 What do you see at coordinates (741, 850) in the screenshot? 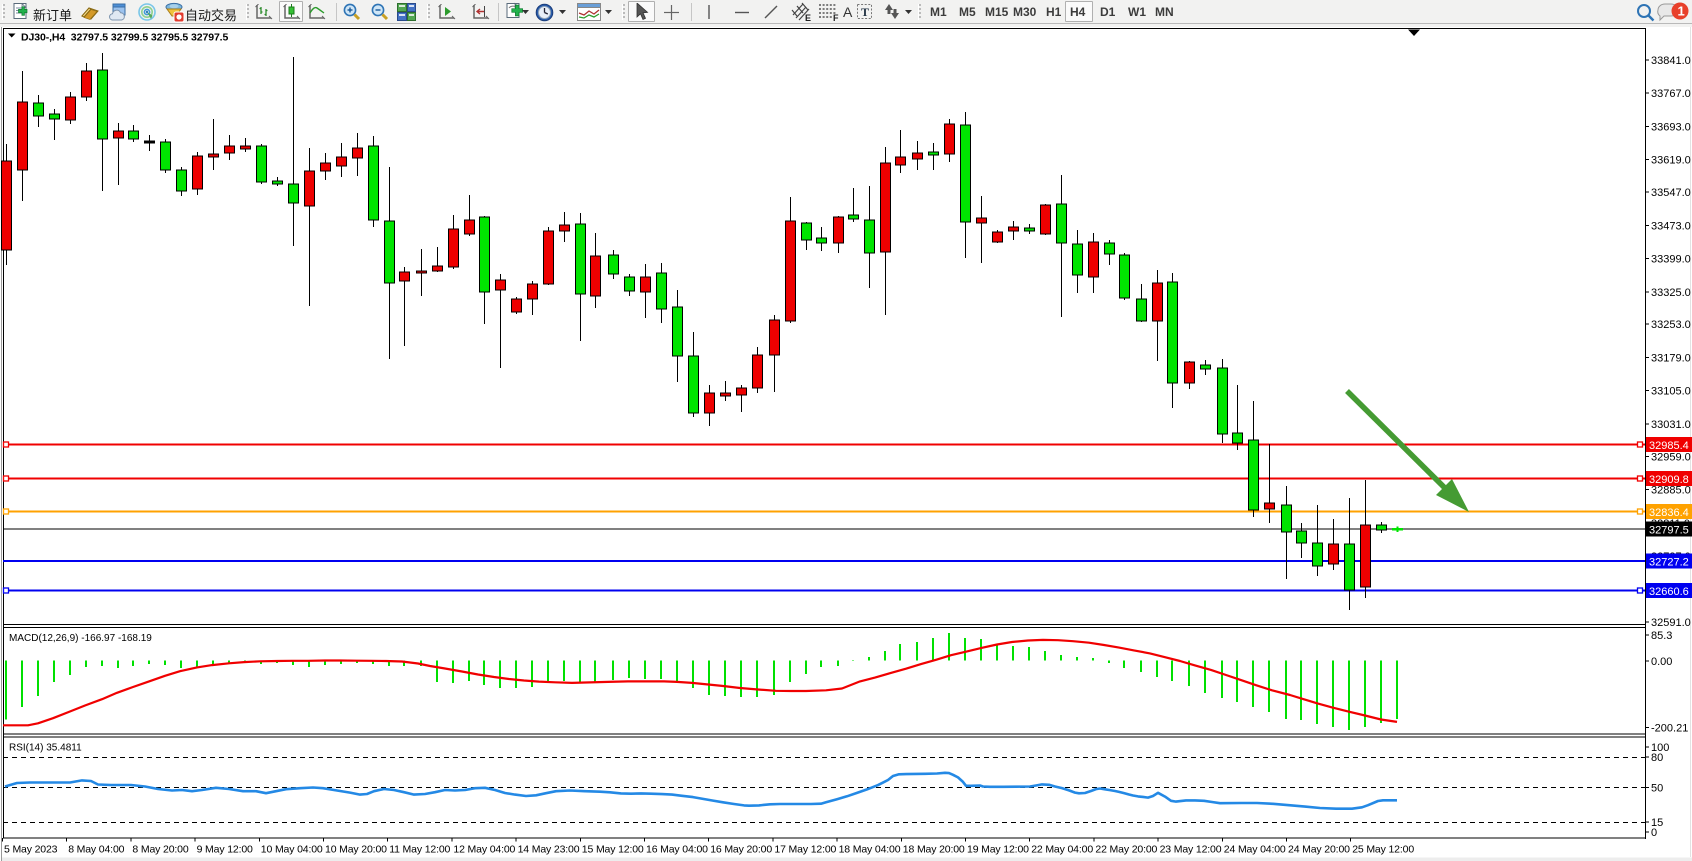
I see `svg-text: 16 May 20:00` at bounding box center [741, 850].